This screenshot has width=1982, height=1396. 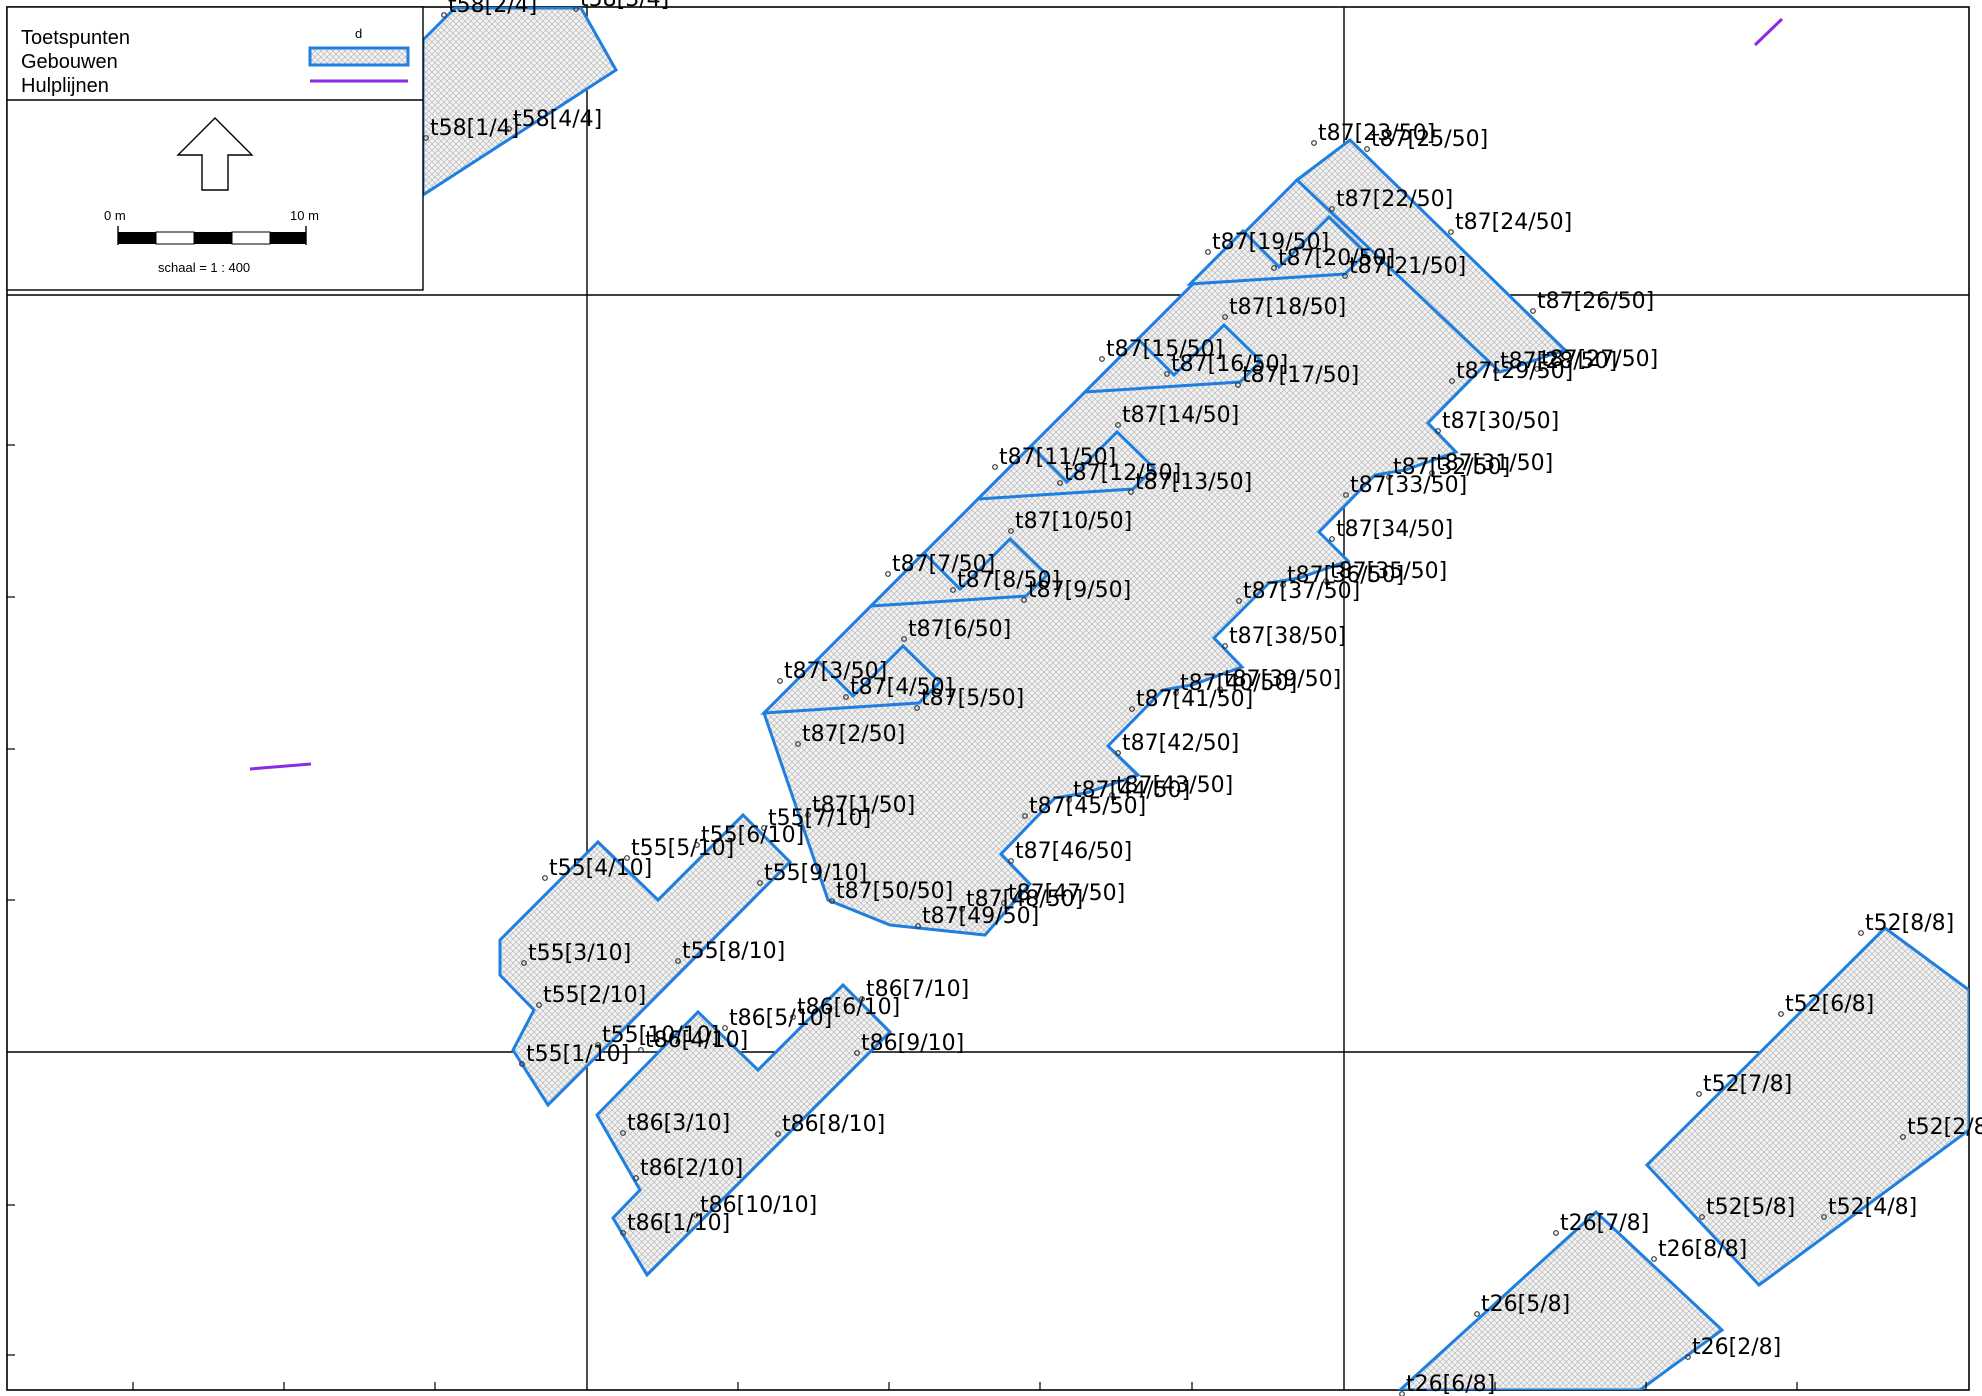 What do you see at coordinates (1872, 1207) in the screenshot?
I see `point-label: t52[4/8]` at bounding box center [1872, 1207].